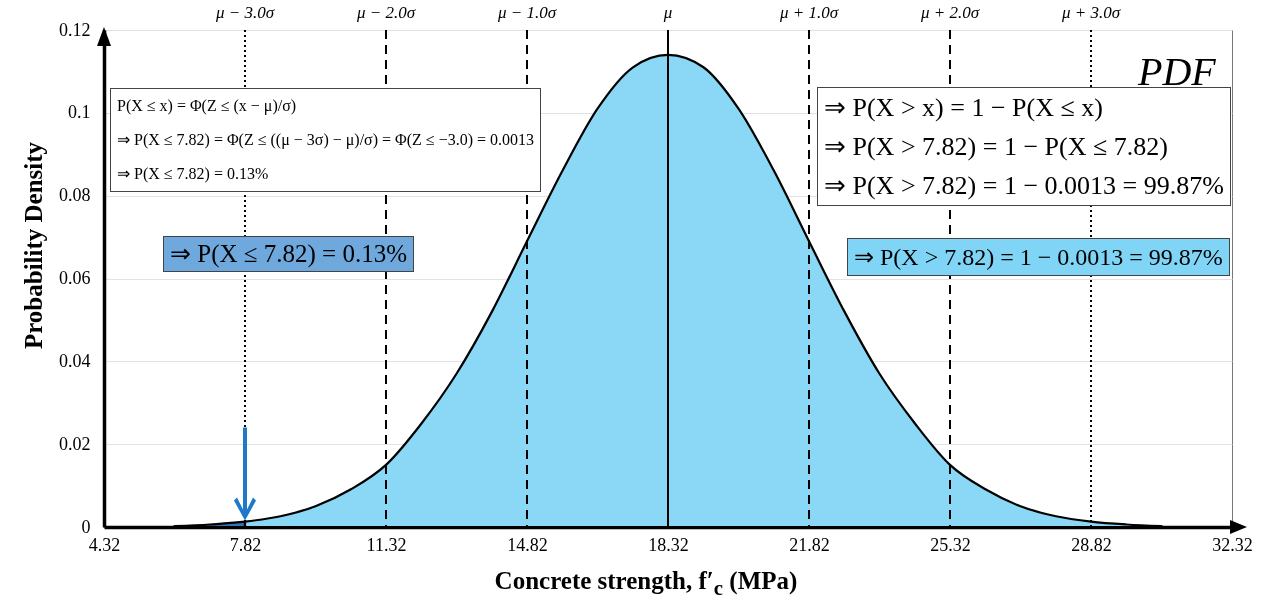  Describe the element at coordinates (386, 544) in the screenshot. I see `x-tick-label: 11.32` at that location.